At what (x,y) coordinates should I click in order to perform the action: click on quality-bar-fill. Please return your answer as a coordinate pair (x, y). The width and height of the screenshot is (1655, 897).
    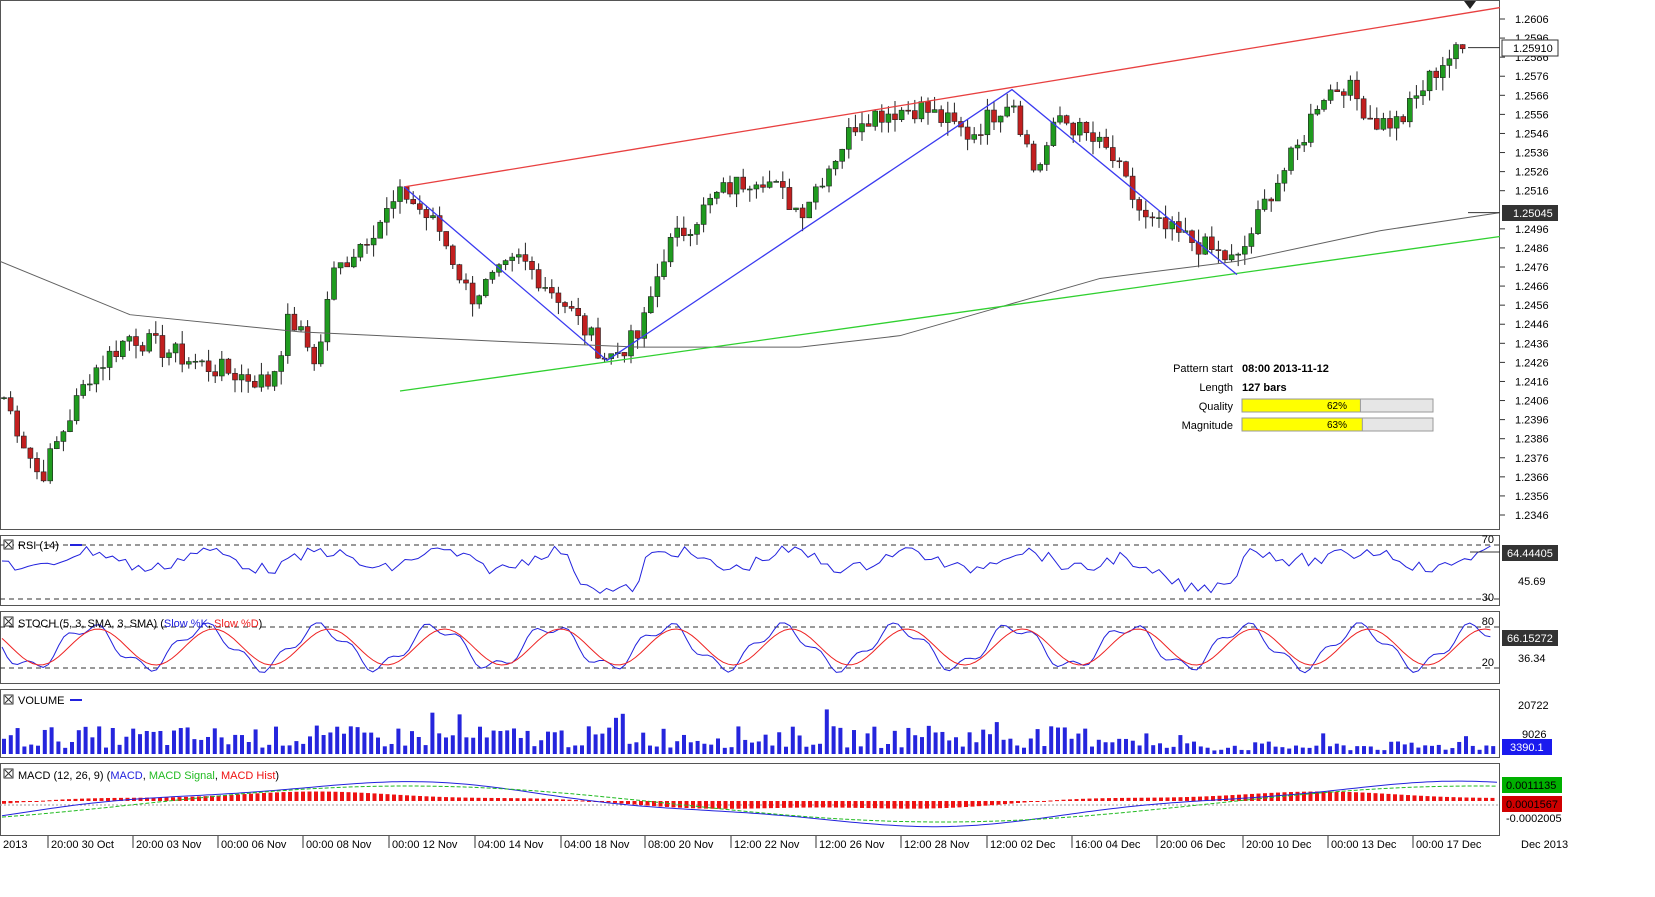
    Looking at the image, I should click on (1301, 405).